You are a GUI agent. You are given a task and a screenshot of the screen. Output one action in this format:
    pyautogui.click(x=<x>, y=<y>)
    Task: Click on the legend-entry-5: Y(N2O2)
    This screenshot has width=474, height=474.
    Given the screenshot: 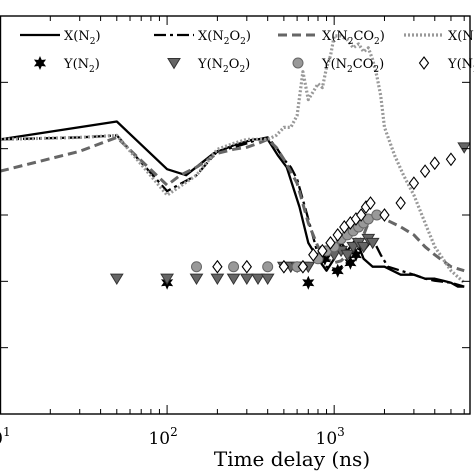 What is the action you would take?
    pyautogui.click(x=208, y=66)
    